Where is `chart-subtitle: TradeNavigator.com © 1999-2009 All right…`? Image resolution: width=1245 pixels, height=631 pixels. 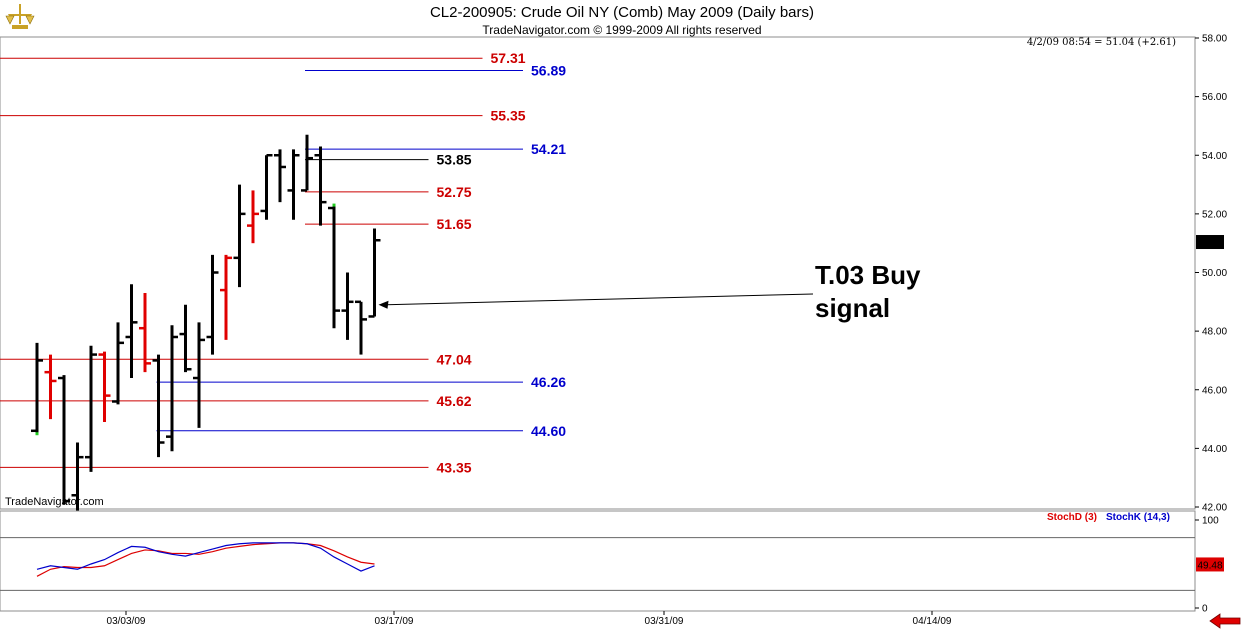
chart-subtitle: TradeNavigator.com © 1999-2009 All right… is located at coordinates (621, 30).